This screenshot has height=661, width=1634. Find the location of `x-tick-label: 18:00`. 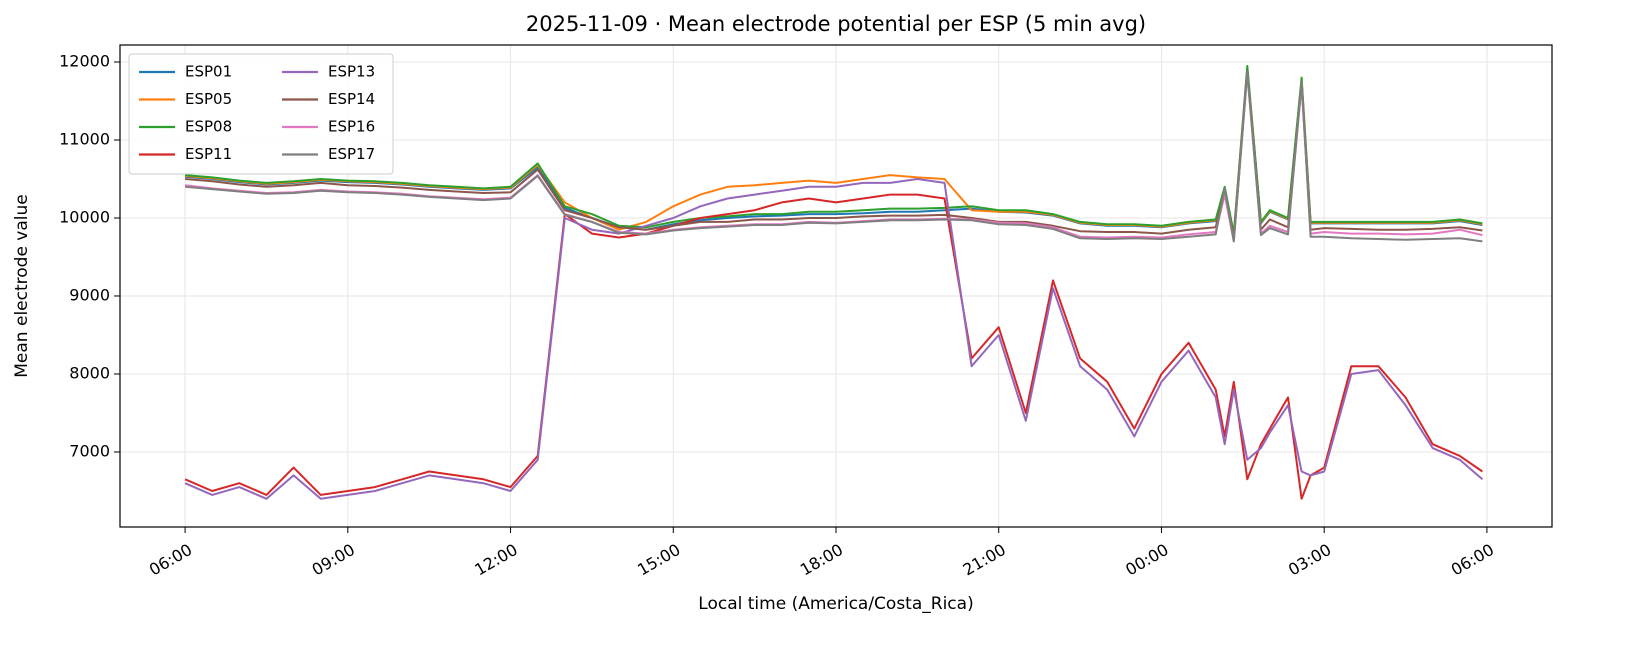

x-tick-label: 18:00 is located at coordinates (821, 560).